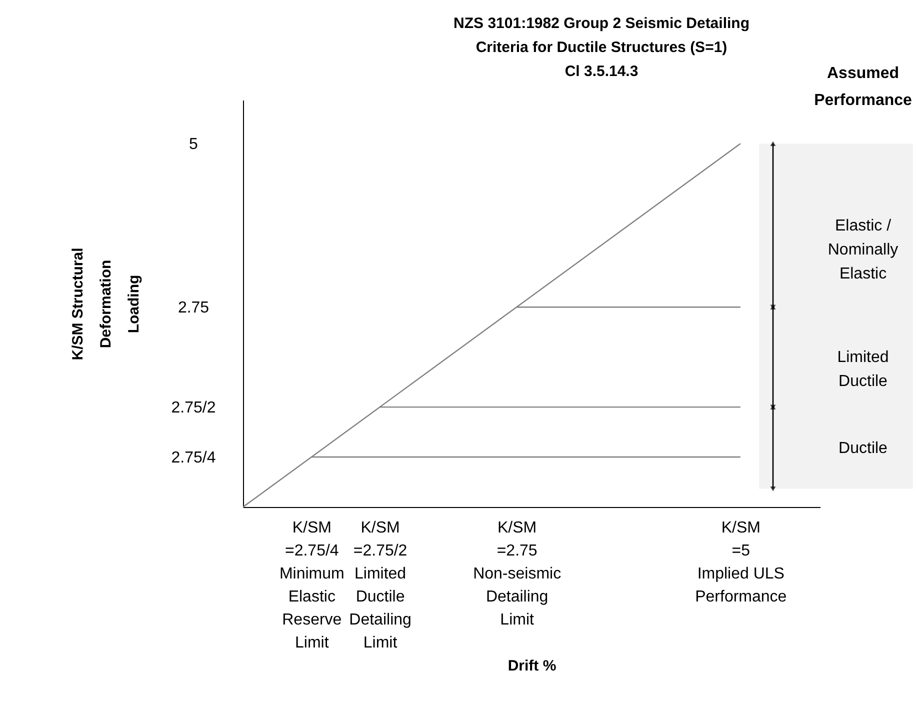 This screenshot has width=917, height=711. Describe the element at coordinates (105, 304) in the screenshot. I see `y-axis-title: K/SM Structural Deformation Loading` at that location.